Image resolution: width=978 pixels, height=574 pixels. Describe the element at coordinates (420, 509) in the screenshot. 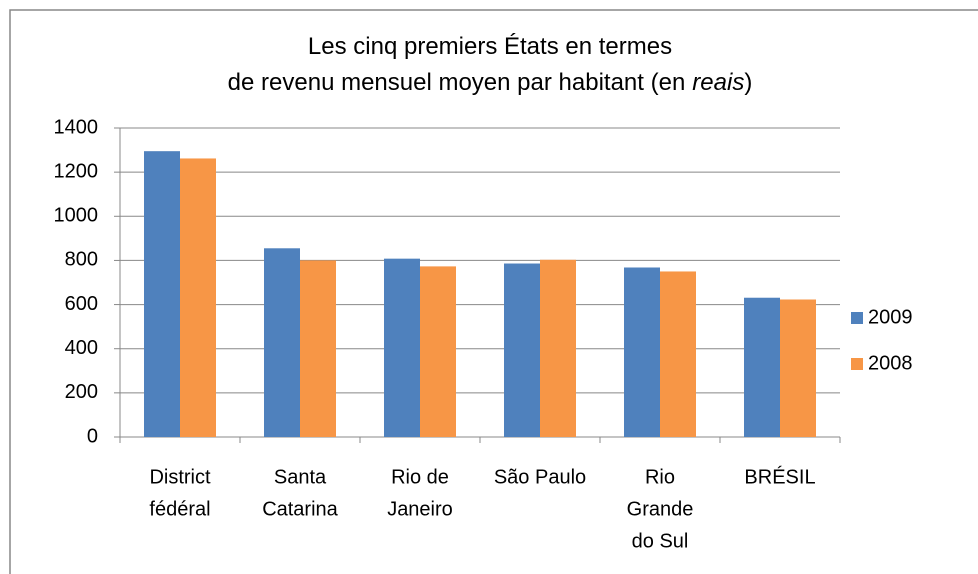

I see `x-tick-label: Janeiro` at that location.